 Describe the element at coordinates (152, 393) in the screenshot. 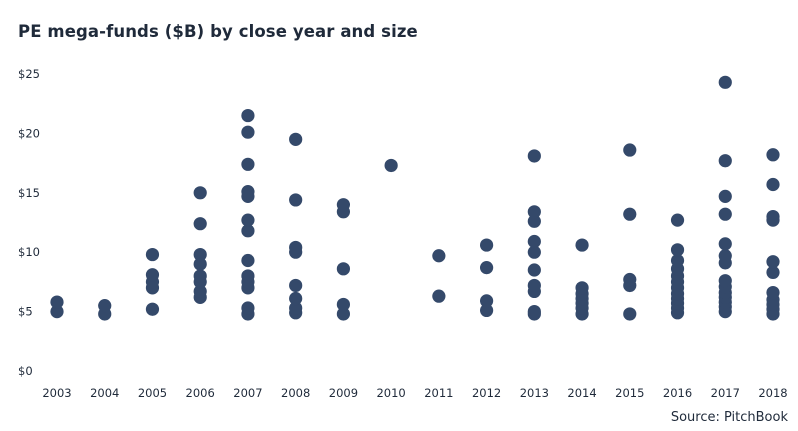

I see `x-tick-label: 2005` at that location.